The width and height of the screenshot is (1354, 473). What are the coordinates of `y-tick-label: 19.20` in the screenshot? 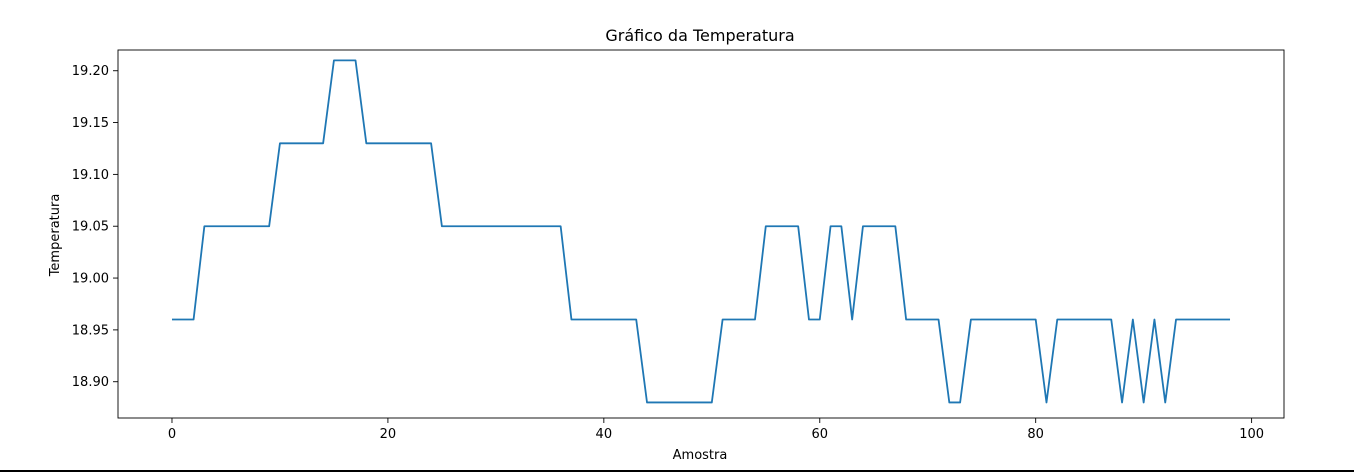 It's located at (90, 71).